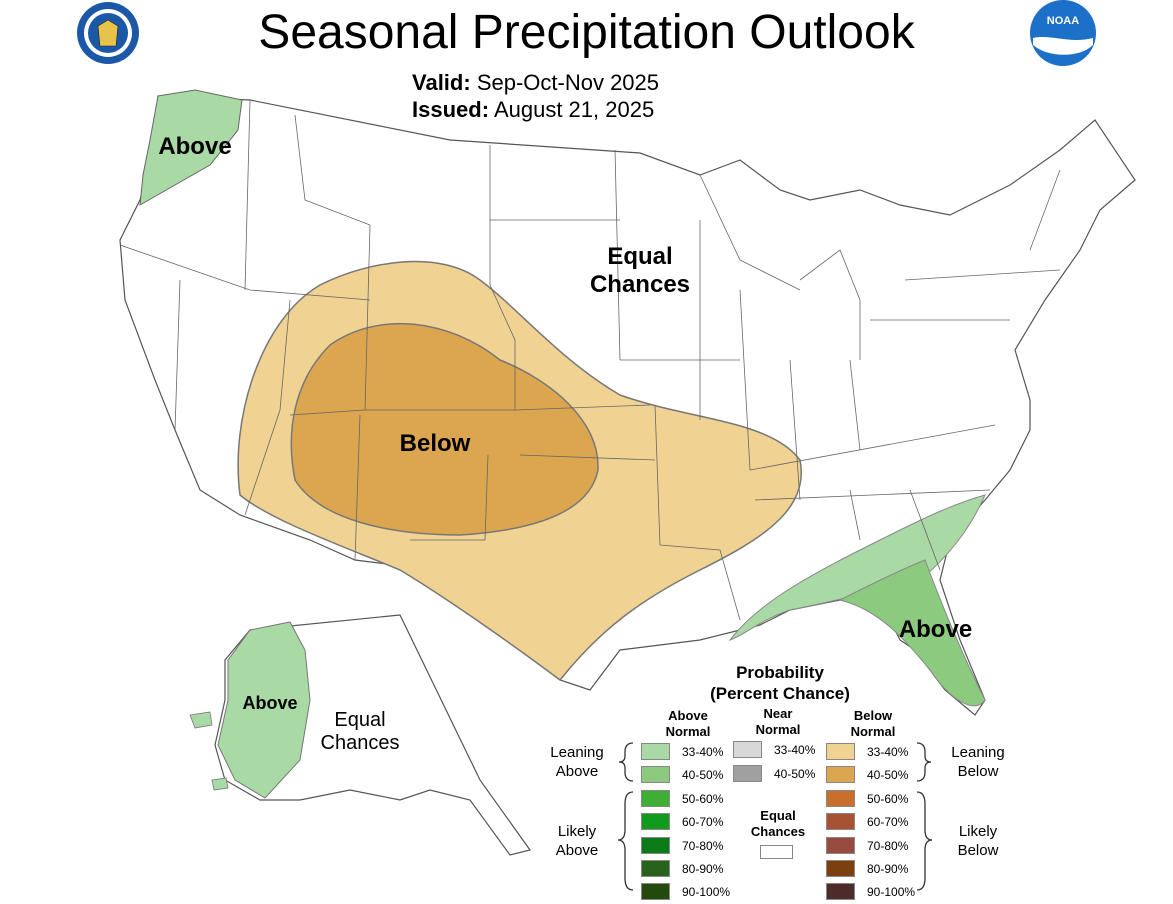  I want to click on se-above-core-region, so click(912, 633).